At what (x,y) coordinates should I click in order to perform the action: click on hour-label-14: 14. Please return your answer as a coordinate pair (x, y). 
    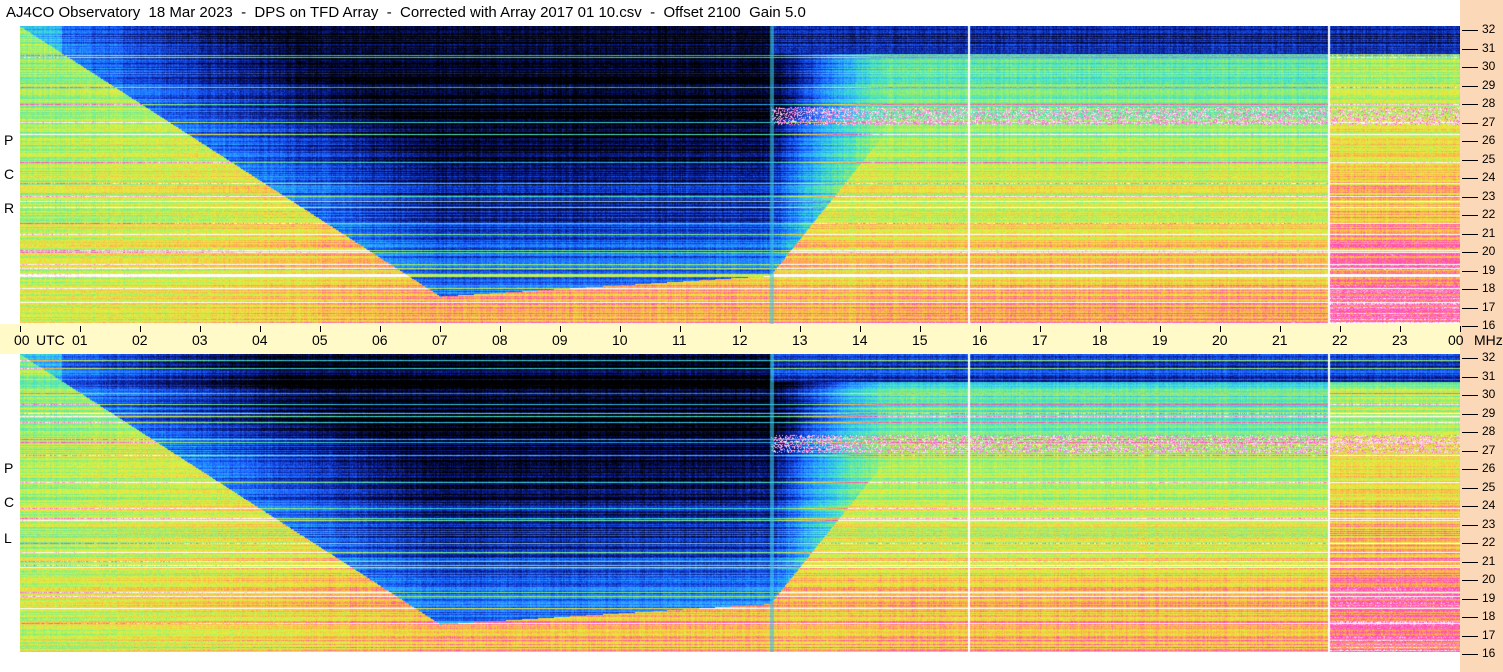
    Looking at the image, I should click on (860, 340).